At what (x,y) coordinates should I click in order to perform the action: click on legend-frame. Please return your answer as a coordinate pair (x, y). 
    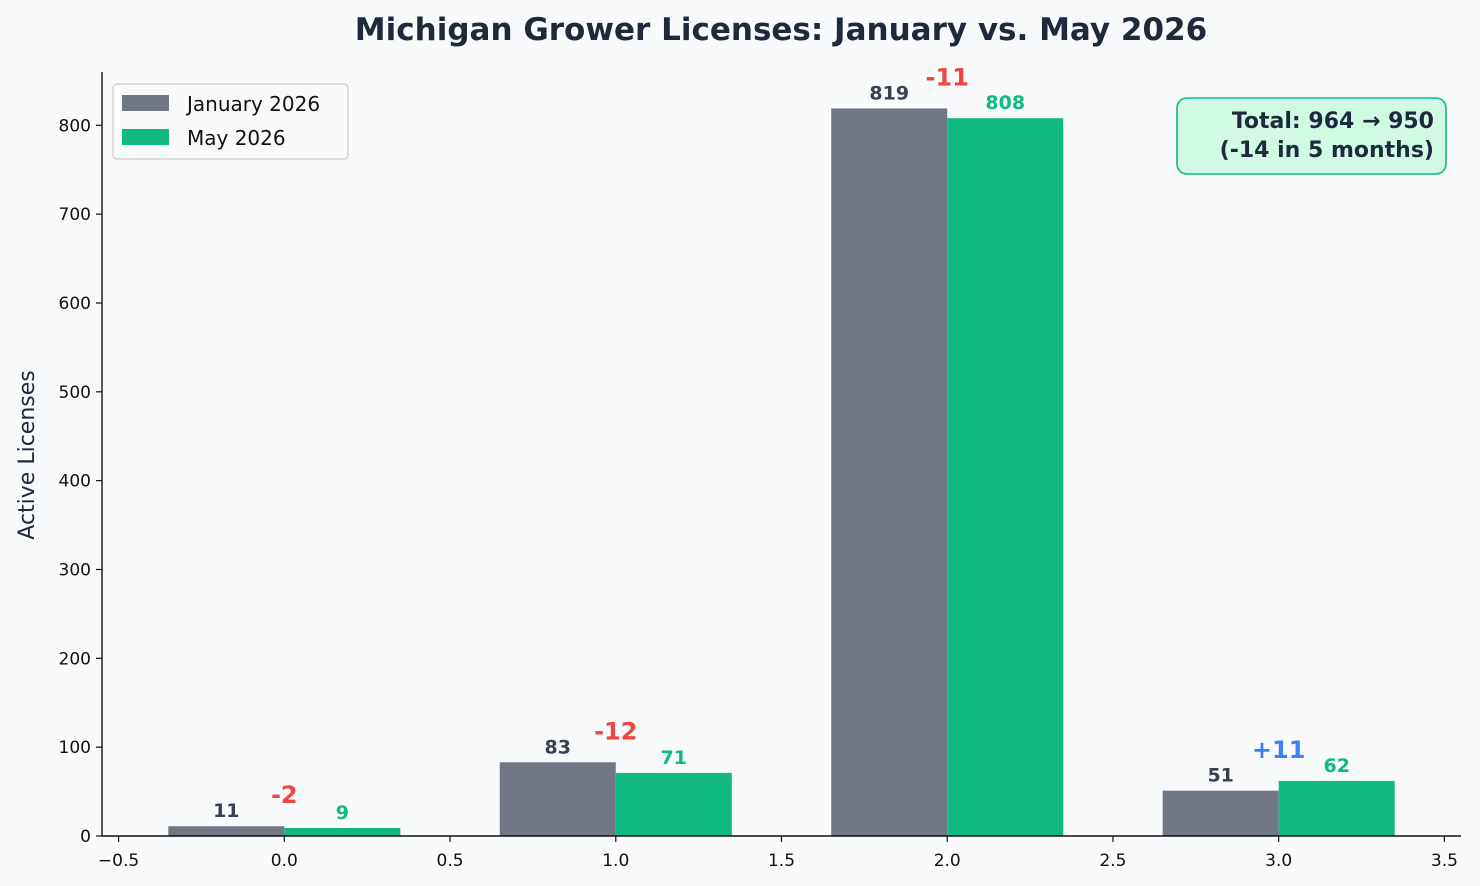
    Looking at the image, I should click on (230, 121).